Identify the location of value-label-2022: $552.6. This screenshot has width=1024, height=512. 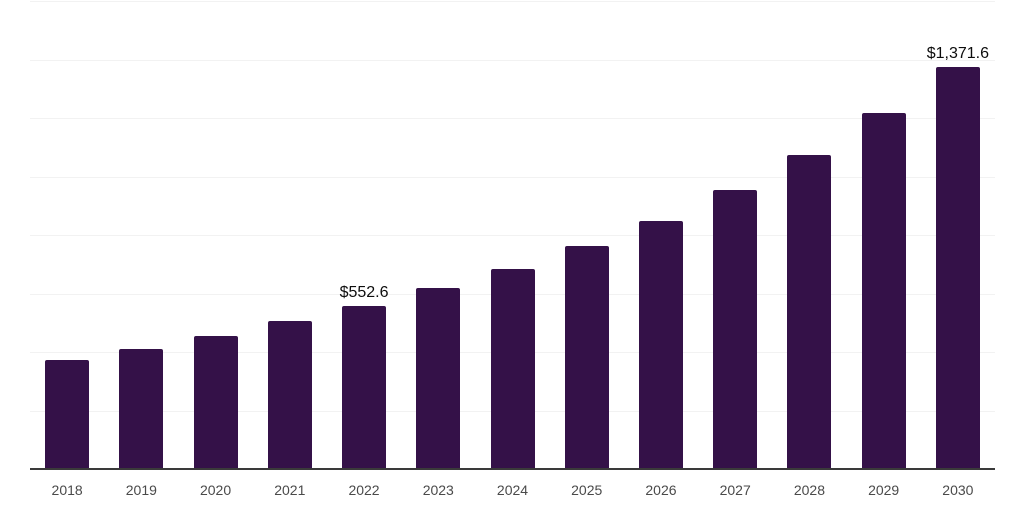
(364, 293).